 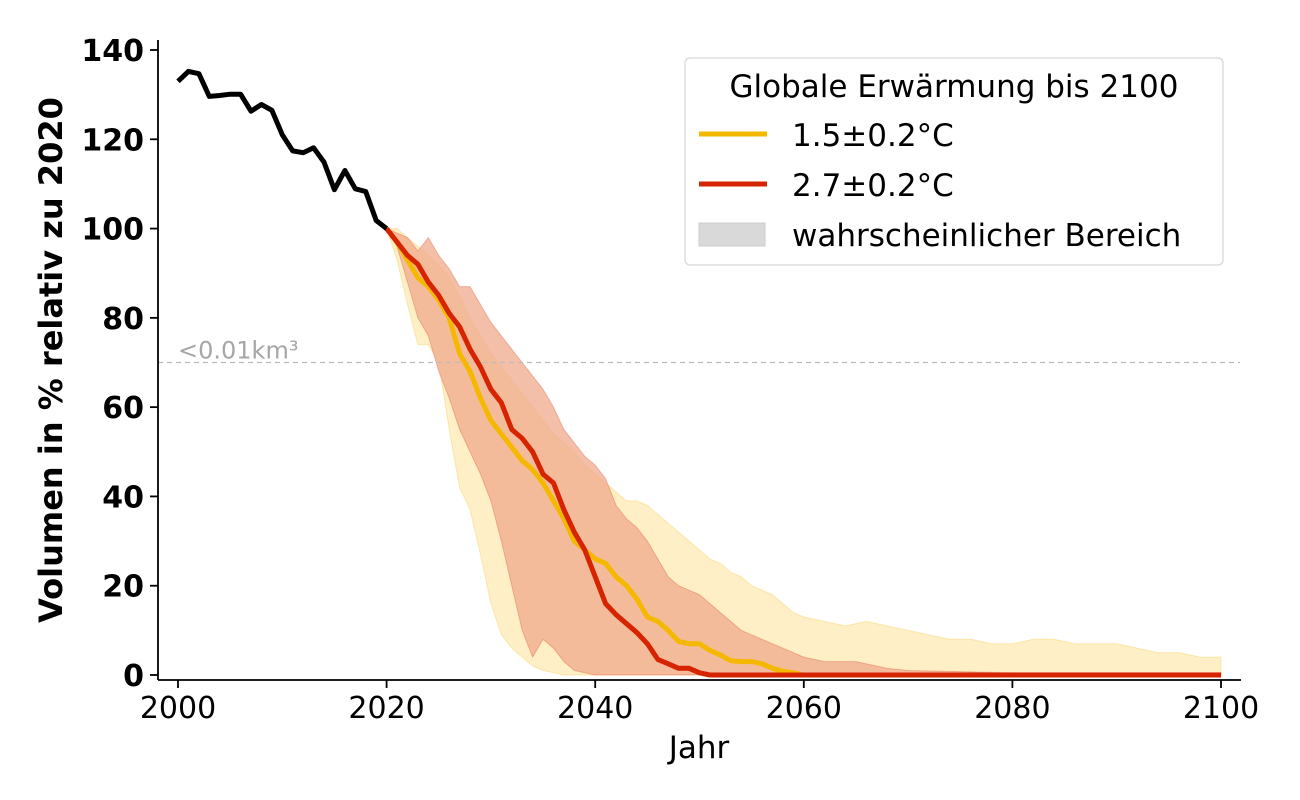 What do you see at coordinates (112, 140) in the screenshot?
I see `y-tick-label: 120` at bounding box center [112, 140].